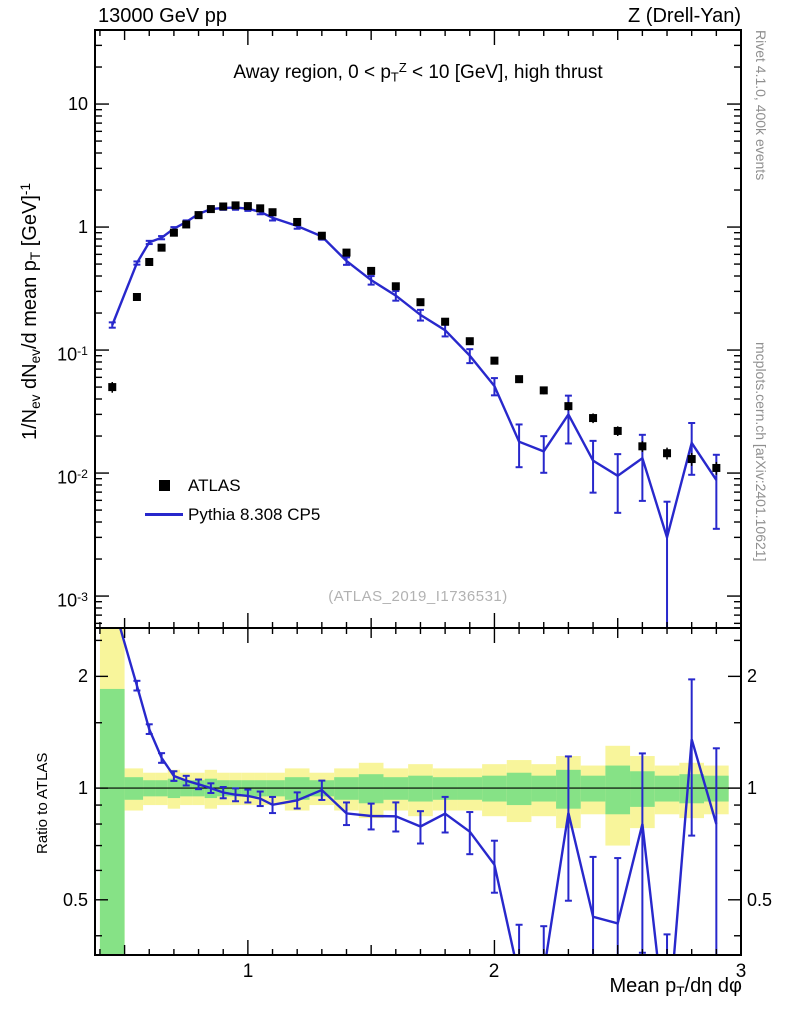 The width and height of the screenshot is (786, 1024). What do you see at coordinates (752, 788) in the screenshot?
I see `ratio-tick-right-1: 1` at bounding box center [752, 788].